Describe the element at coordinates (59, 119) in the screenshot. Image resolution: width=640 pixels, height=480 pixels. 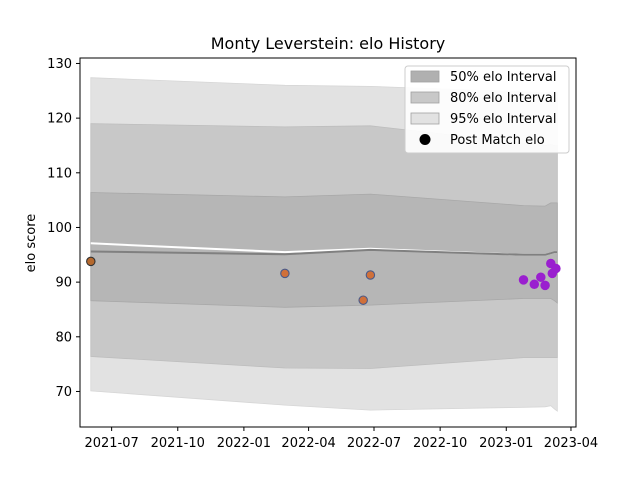
I see `y-tick-label: 120` at that location.